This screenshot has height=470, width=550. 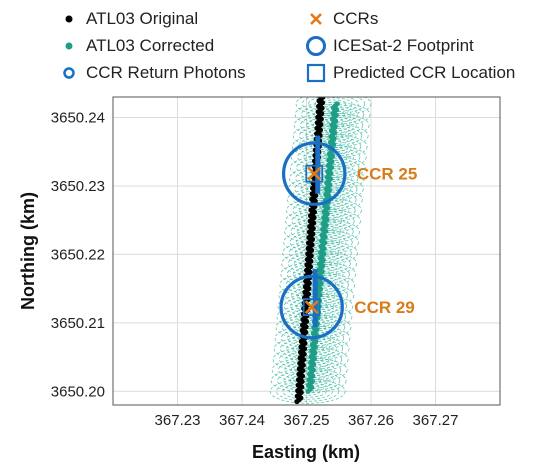 I want to click on blue-ring-icon, so click(x=69, y=73).